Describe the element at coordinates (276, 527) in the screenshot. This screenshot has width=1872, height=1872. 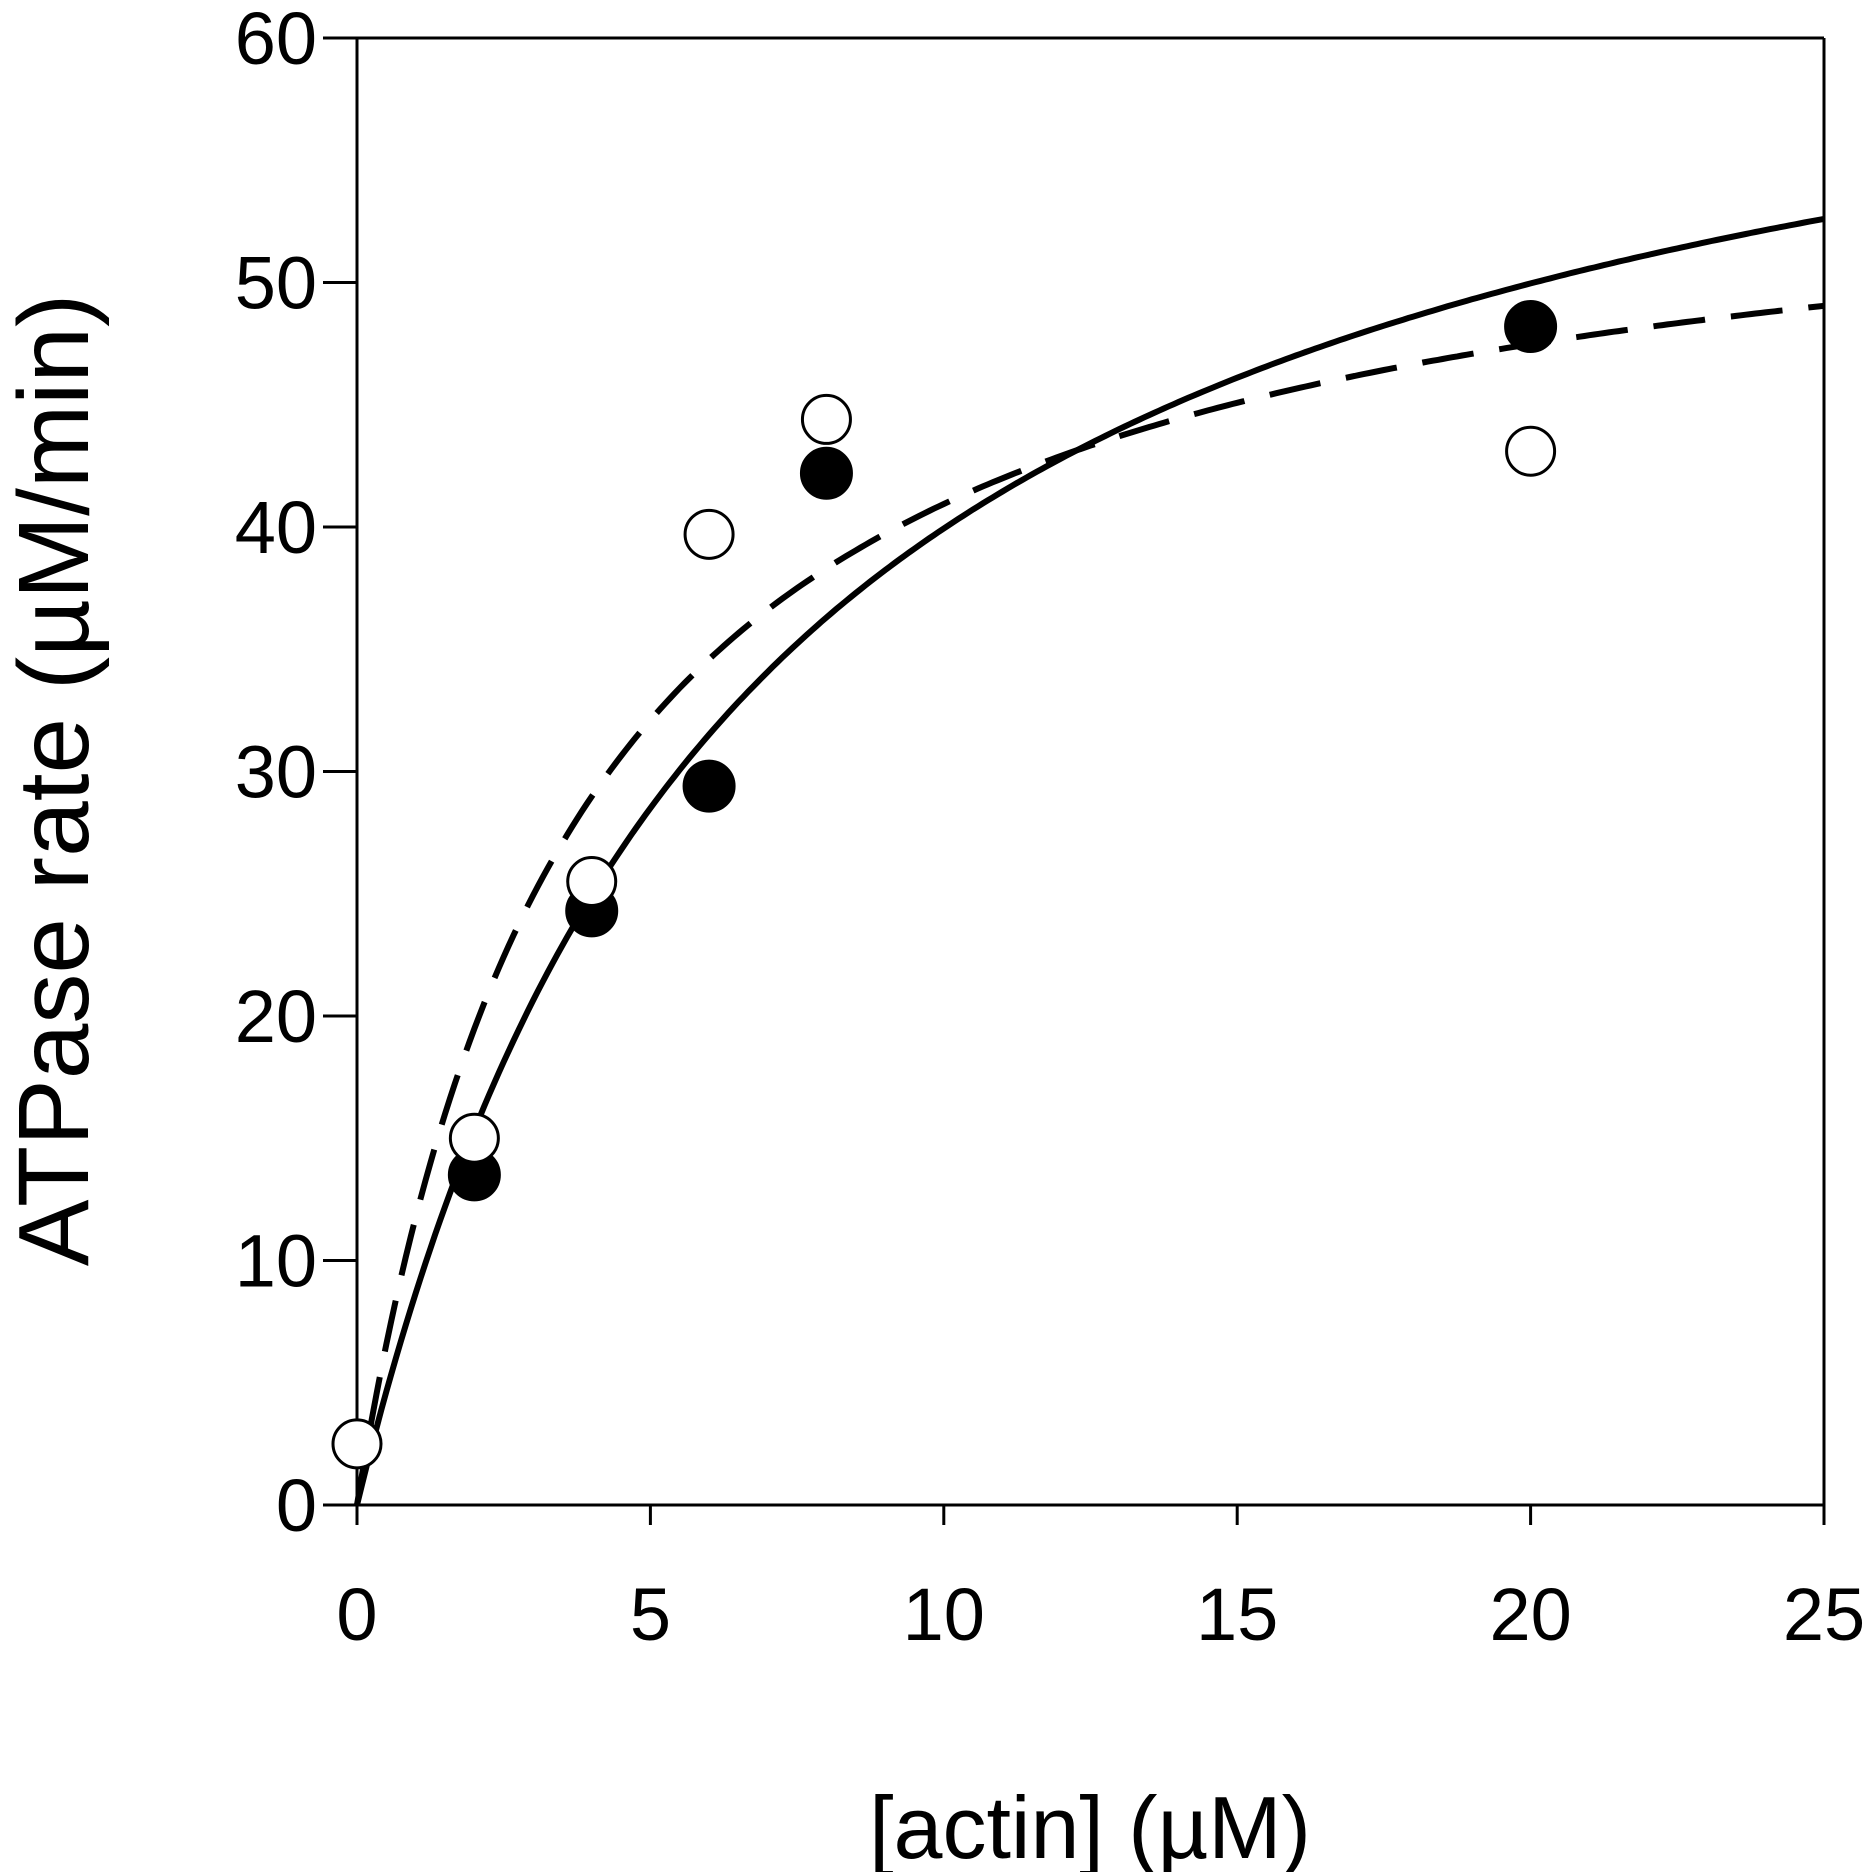
I see `y-tick-label: 40` at that location.